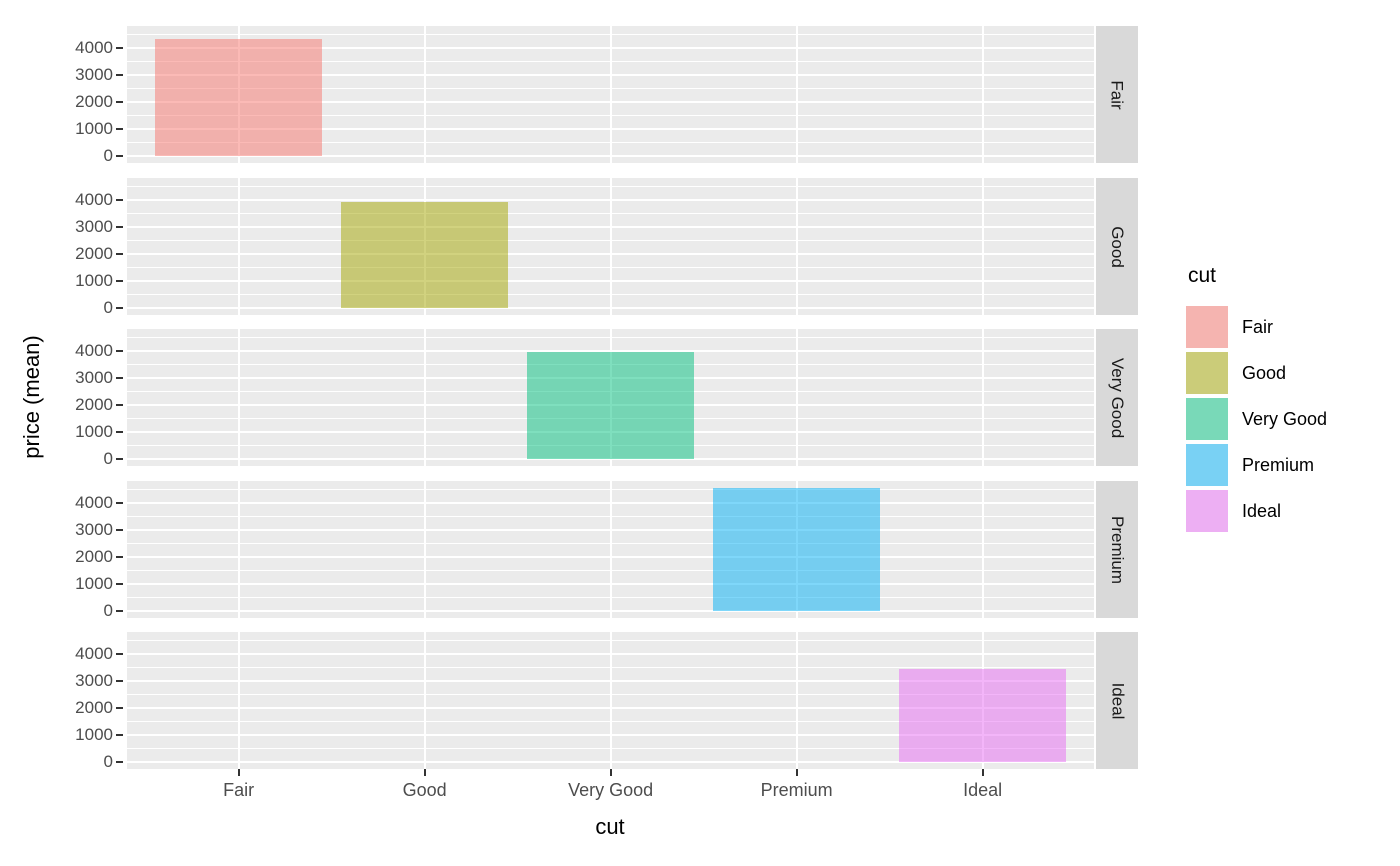 This screenshot has height=866, width=1400. I want to click on x-tick-label: Very Good, so click(611, 790).